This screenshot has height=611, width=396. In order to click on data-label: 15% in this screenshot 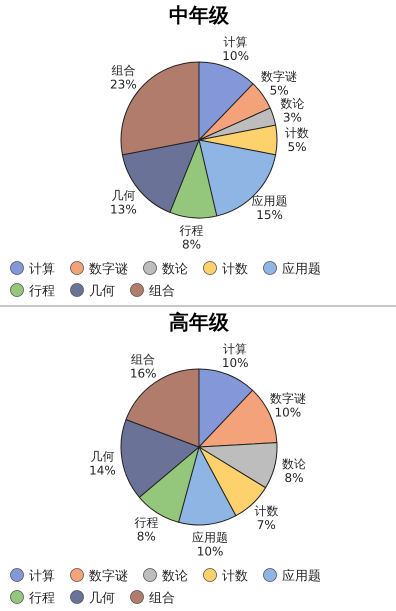, I will do `click(269, 215)`.